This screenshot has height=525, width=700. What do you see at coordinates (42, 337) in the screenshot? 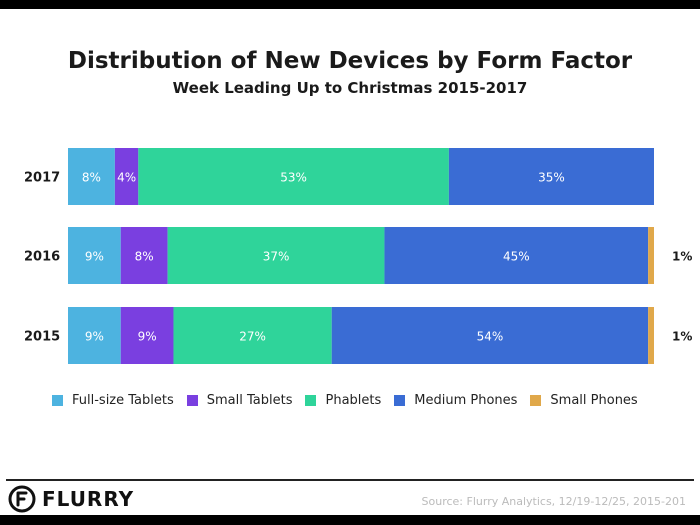
I see `category-label-2015: 2015` at bounding box center [42, 337].